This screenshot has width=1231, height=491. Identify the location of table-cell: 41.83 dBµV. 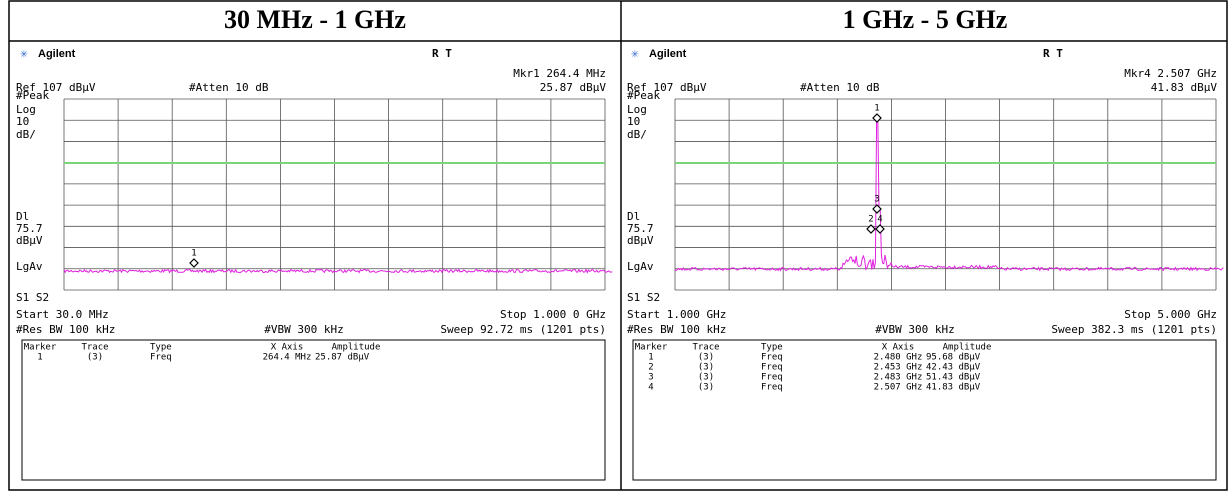
(953, 388).